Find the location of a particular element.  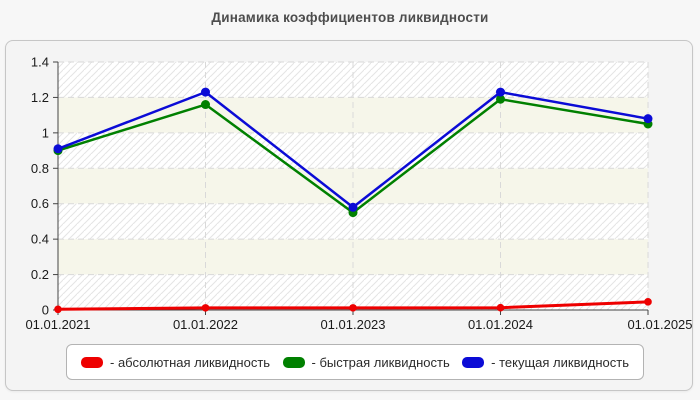

legend-item-absolute: - абсолютная ликвидность is located at coordinates (175, 362).